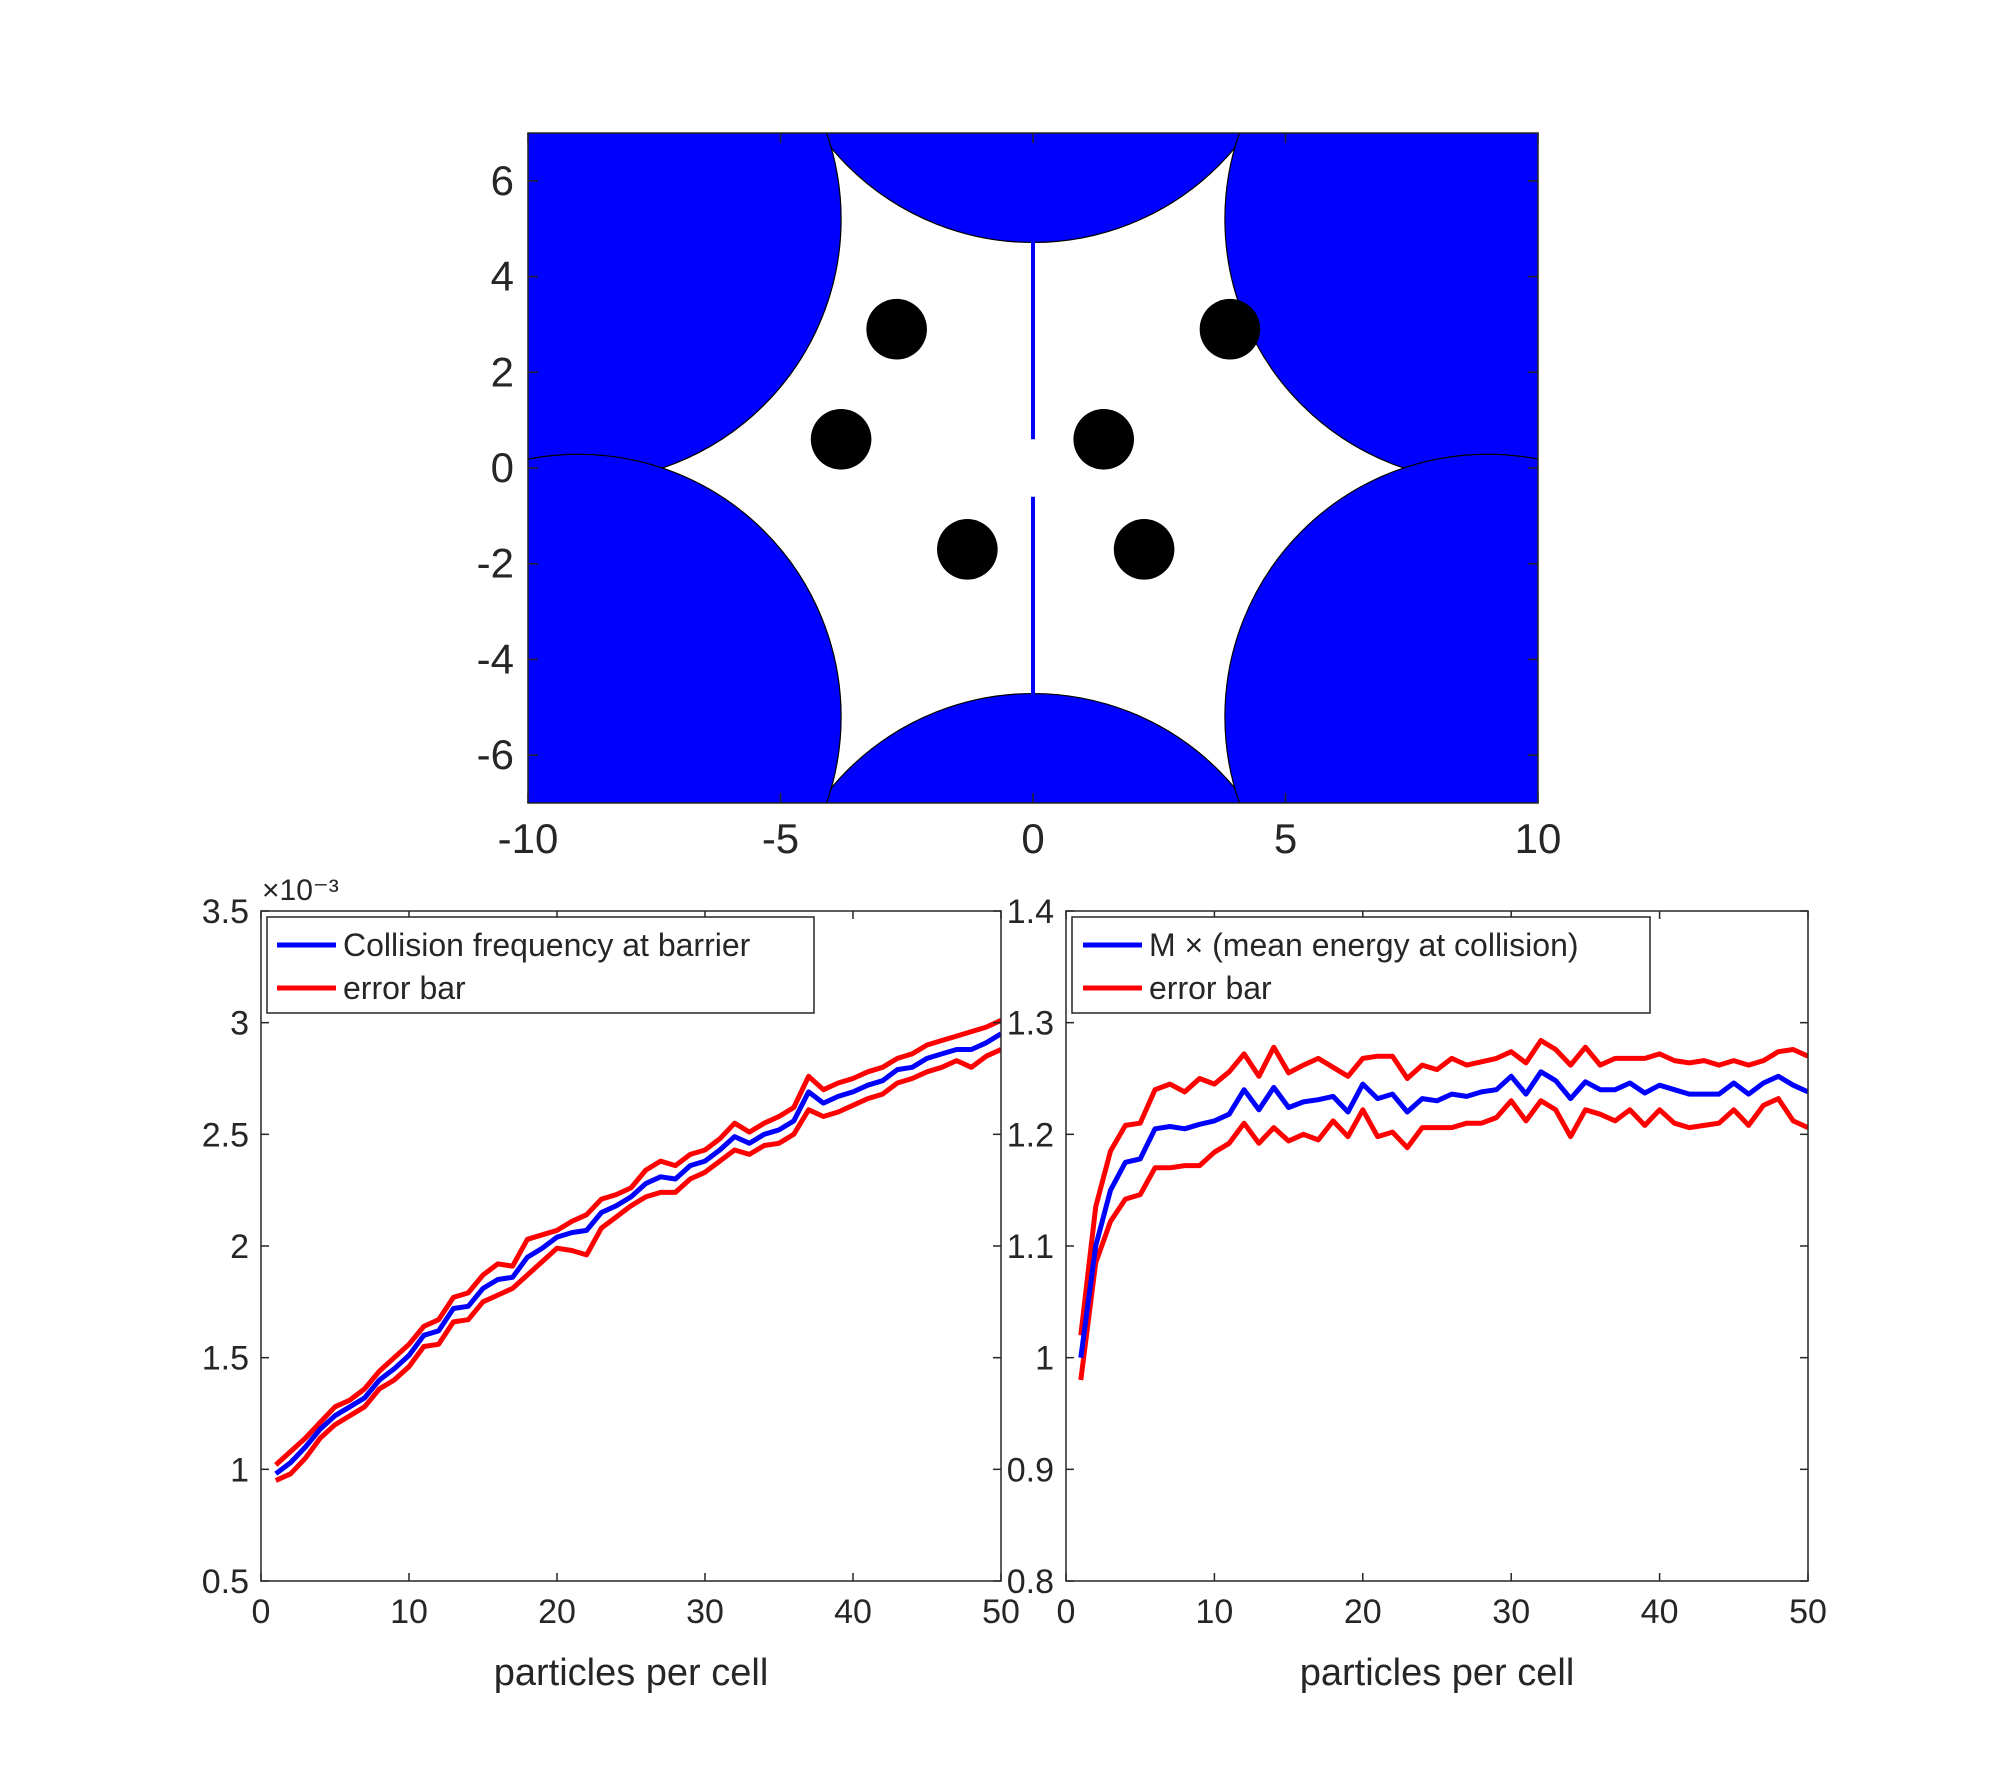 The height and width of the screenshot is (1770, 1990). What do you see at coordinates (495, 658) in the screenshot?
I see `geometry-y-tick-label: -4` at bounding box center [495, 658].